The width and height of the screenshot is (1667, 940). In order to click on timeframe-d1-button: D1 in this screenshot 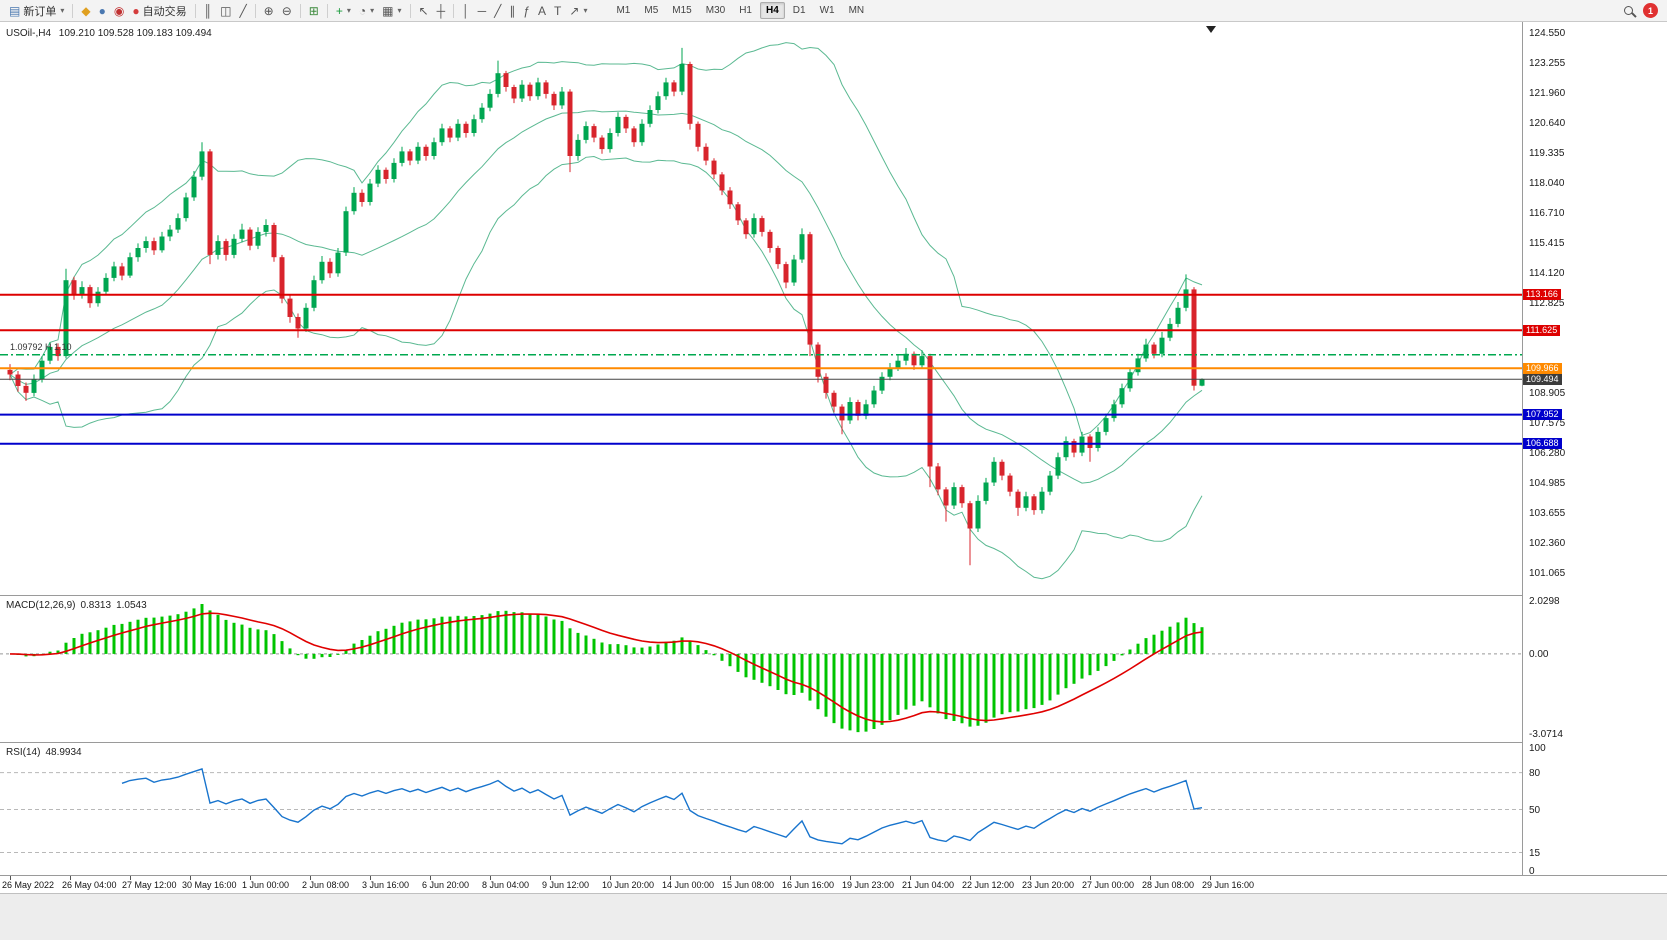, I will do `click(799, 10)`.